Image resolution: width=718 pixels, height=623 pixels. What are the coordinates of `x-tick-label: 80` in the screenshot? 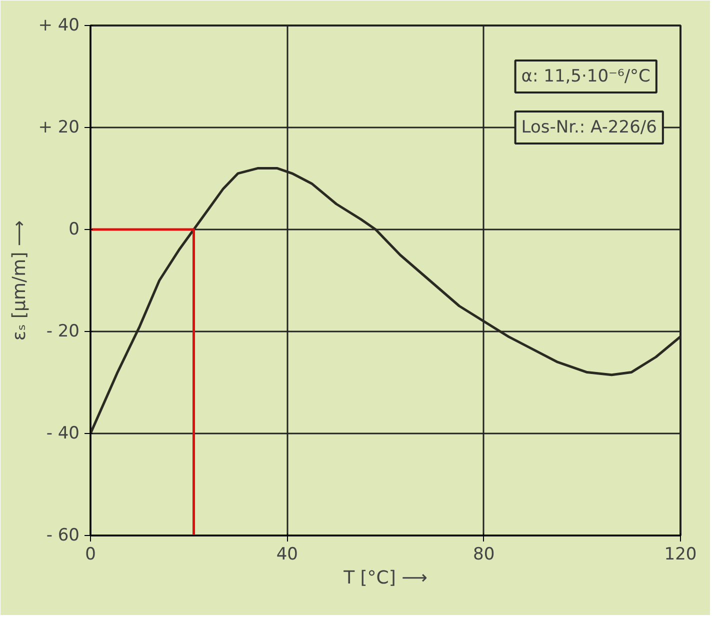 It's located at (484, 554).